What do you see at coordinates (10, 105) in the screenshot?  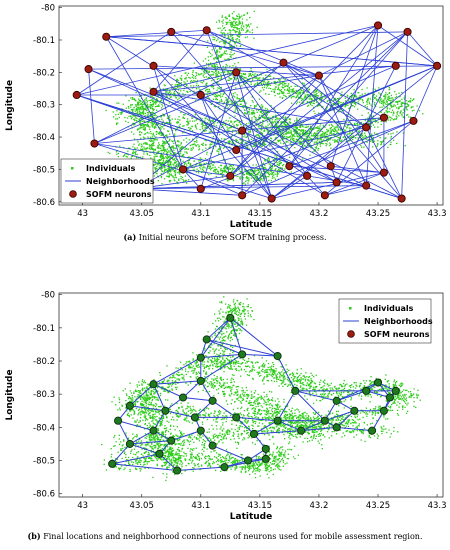 I see `y-axis-label: Longitude` at bounding box center [10, 105].